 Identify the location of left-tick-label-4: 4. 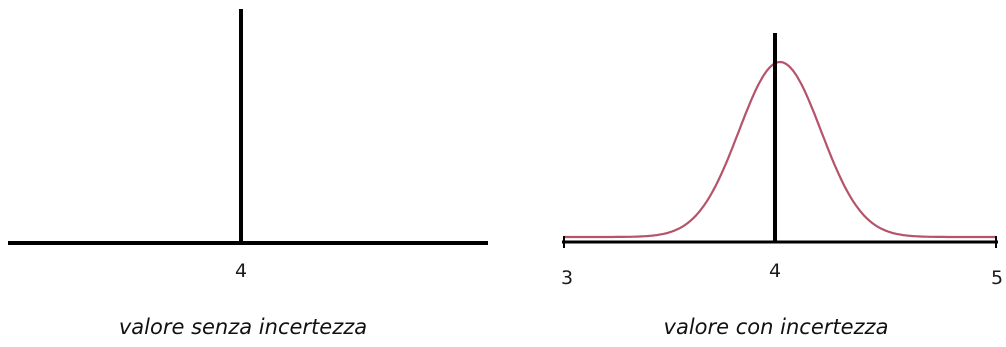
(241, 271).